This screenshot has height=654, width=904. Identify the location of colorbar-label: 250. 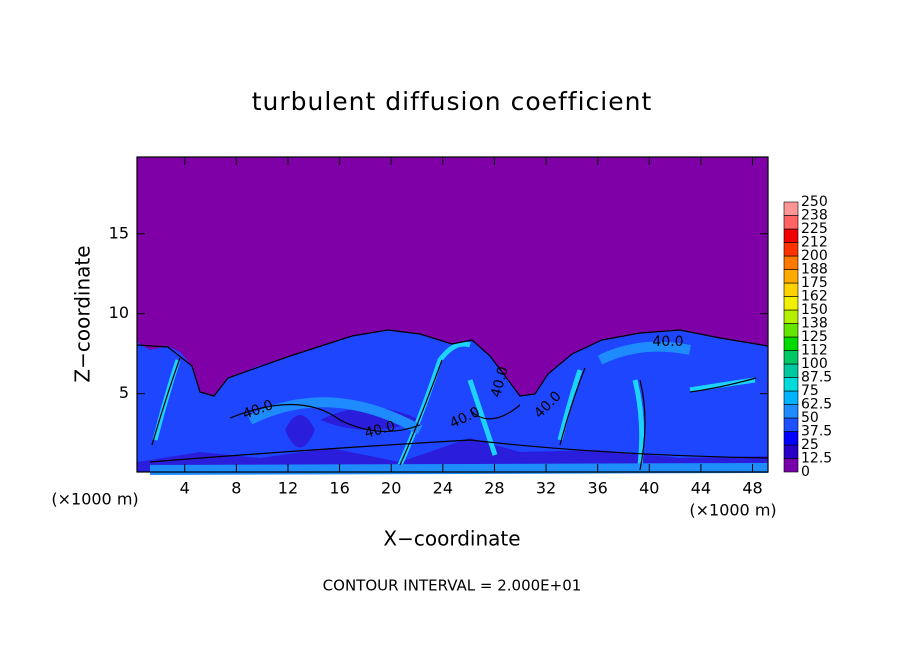
(814, 202).